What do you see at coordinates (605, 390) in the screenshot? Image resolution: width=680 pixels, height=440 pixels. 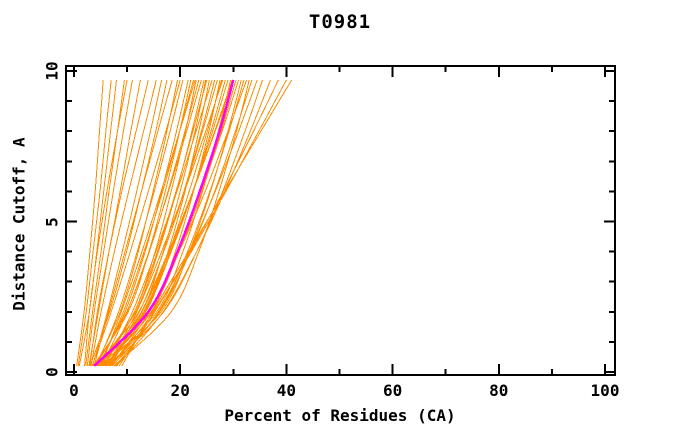 I see `x-tick-label: 100` at bounding box center [605, 390].